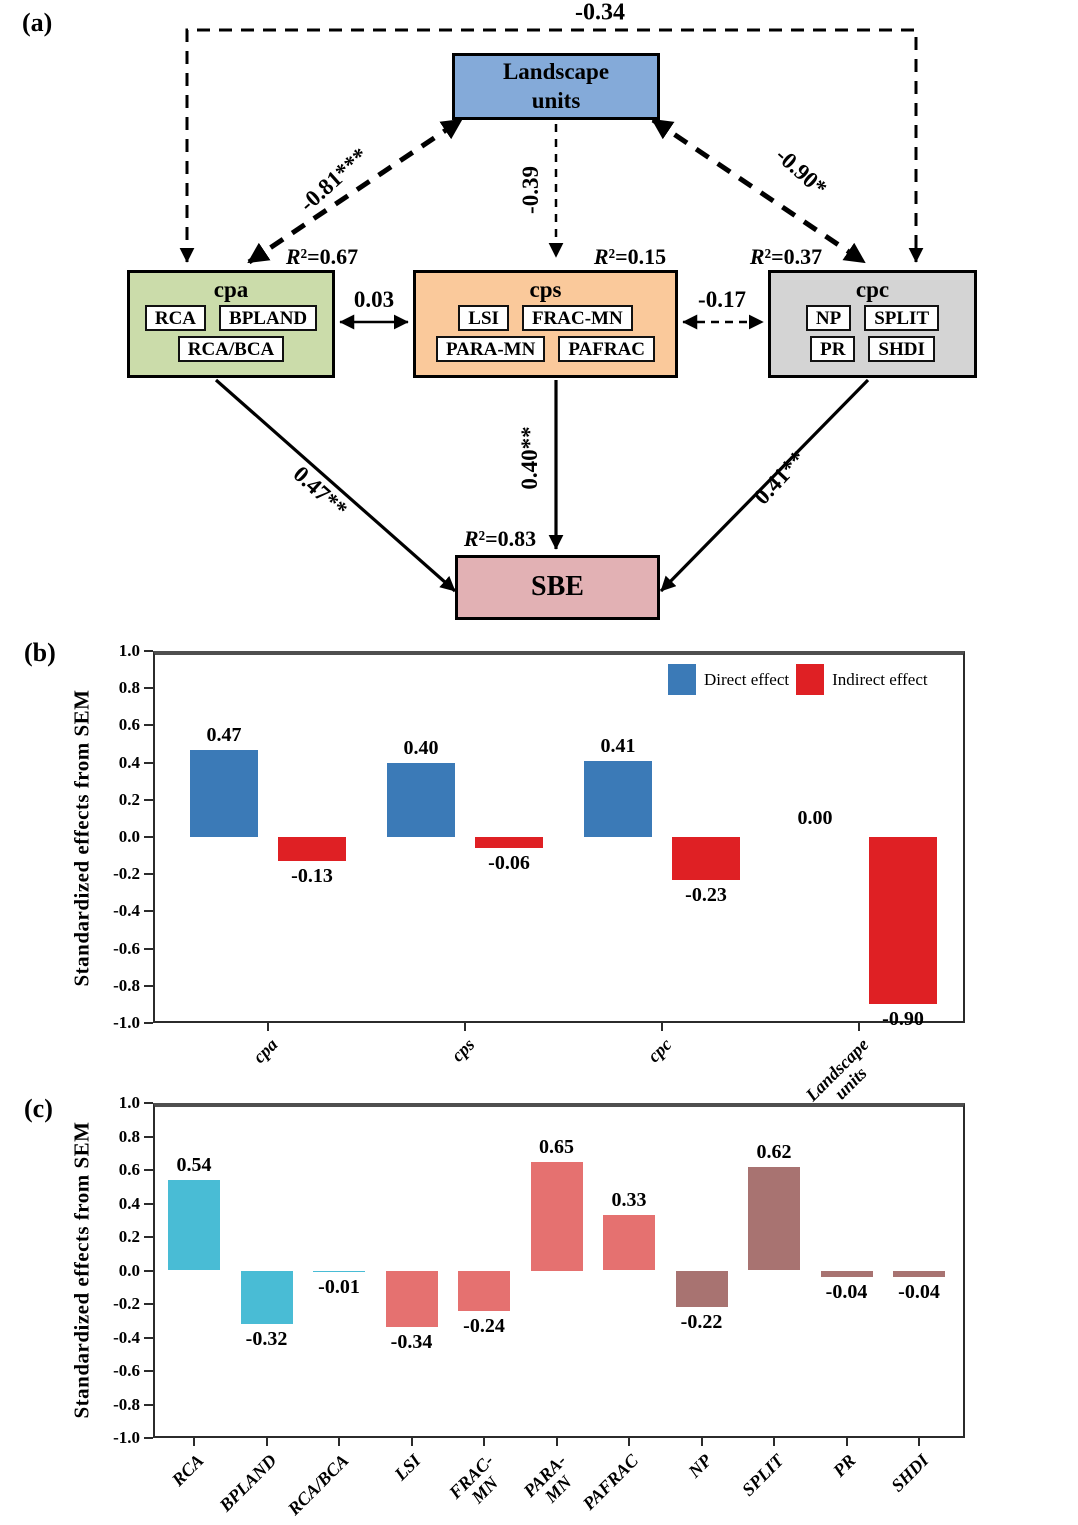 The width and height of the screenshot is (1078, 1525). I want to click on chart-c-y-axis-title: Standardized effects from SEM, so click(81, 1270).